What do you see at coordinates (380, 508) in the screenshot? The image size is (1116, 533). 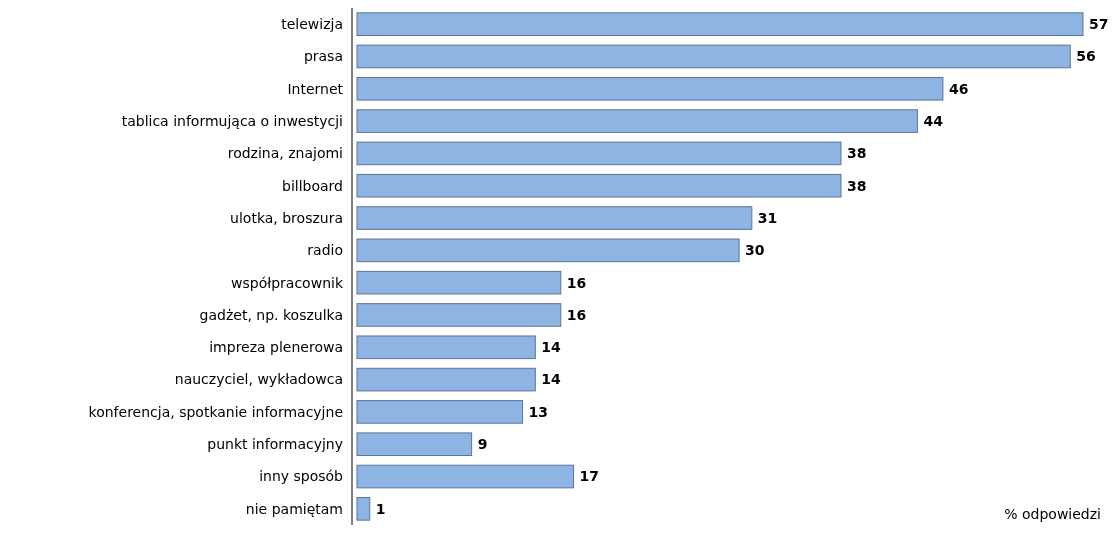 I see `data-label: 1` at bounding box center [380, 508].